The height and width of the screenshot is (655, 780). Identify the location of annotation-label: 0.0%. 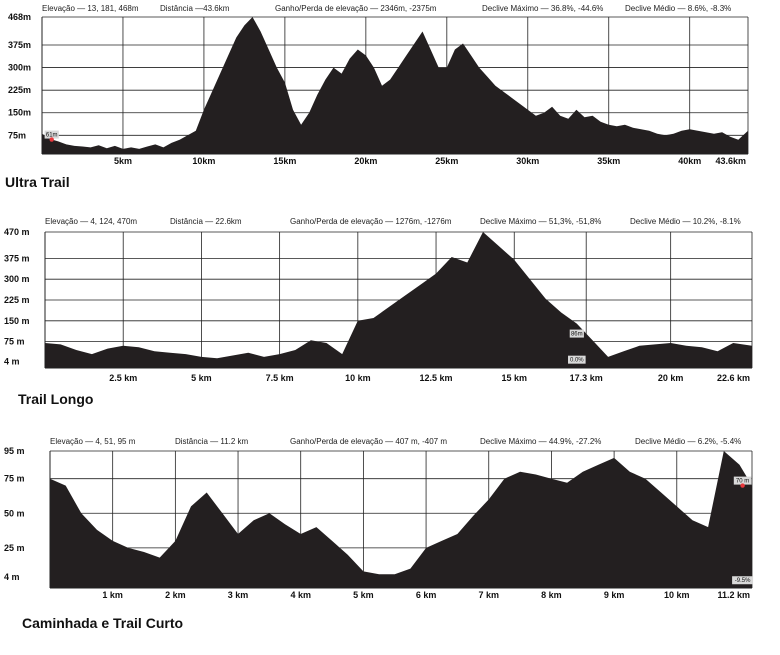
(577, 361).